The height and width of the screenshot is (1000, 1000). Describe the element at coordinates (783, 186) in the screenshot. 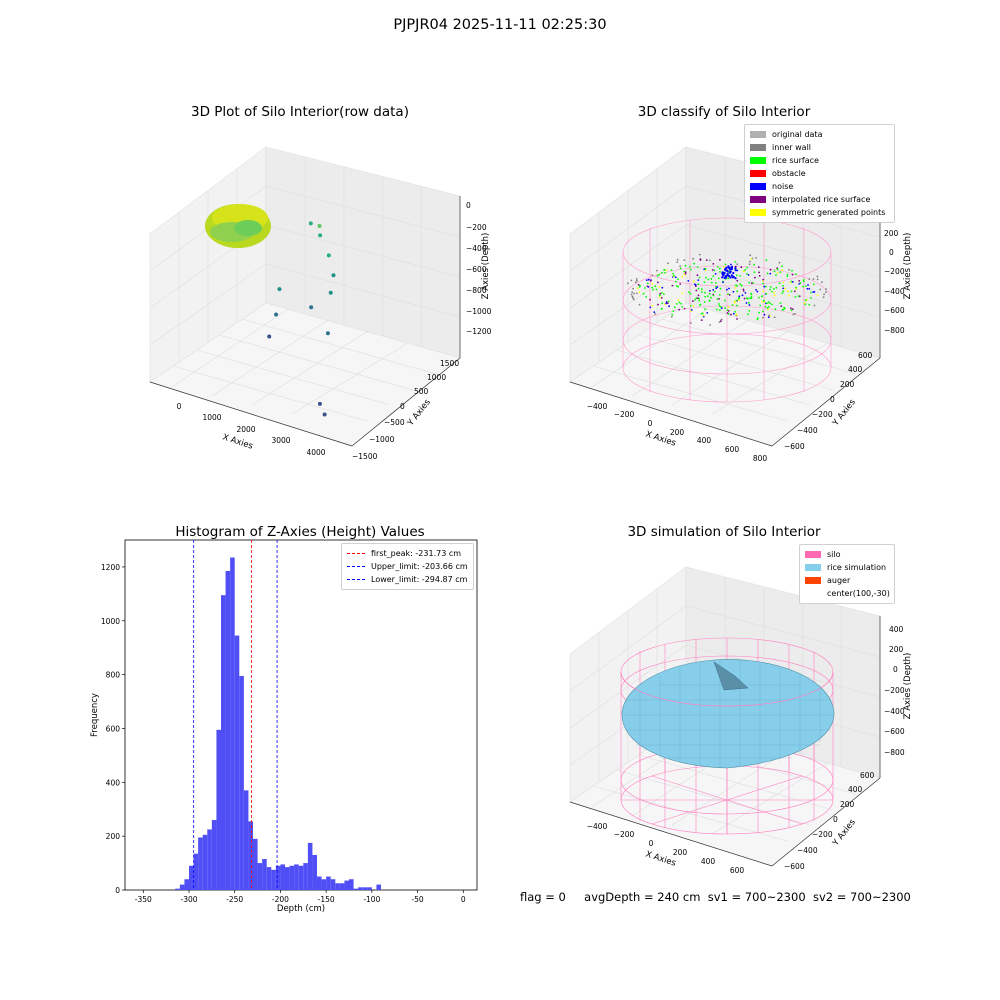

I see `legend-label: noise` at that location.